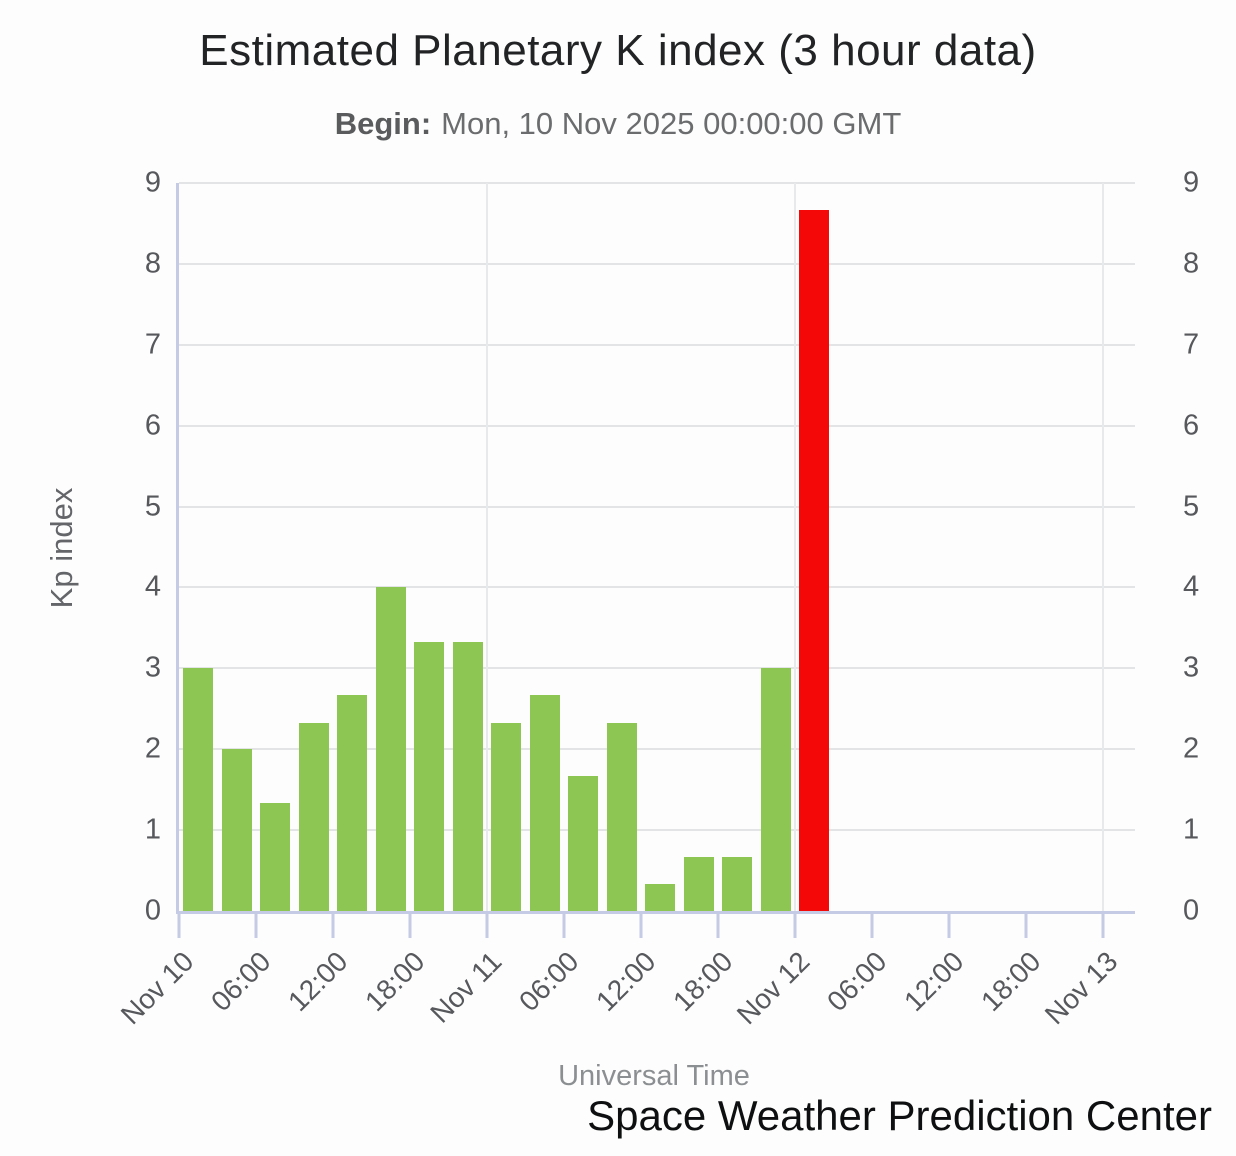 The height and width of the screenshot is (1156, 1236). Describe the element at coordinates (1191, 910) in the screenshot. I see `y-tick-label-right: 0` at that location.